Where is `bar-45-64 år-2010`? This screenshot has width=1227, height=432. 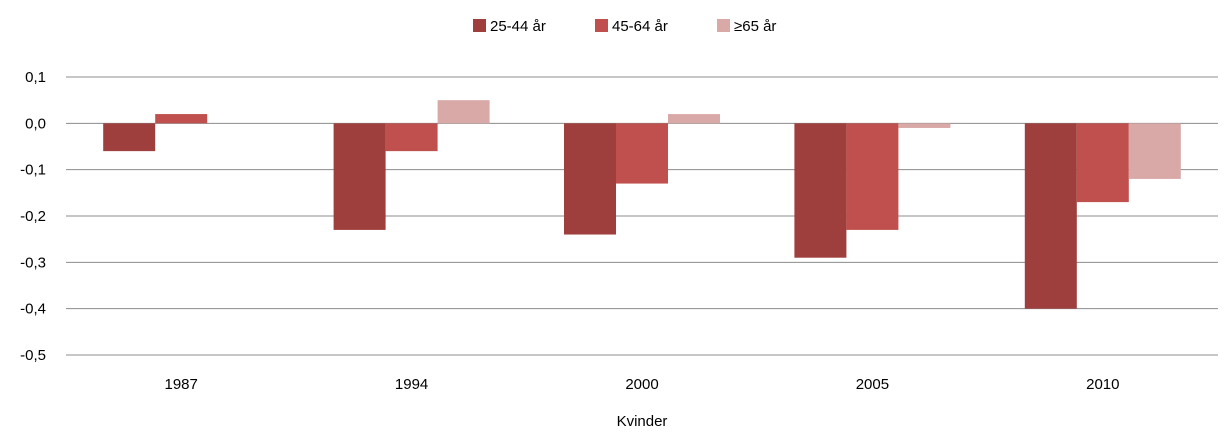 bar-45-64 år-2010 is located at coordinates (1102, 163).